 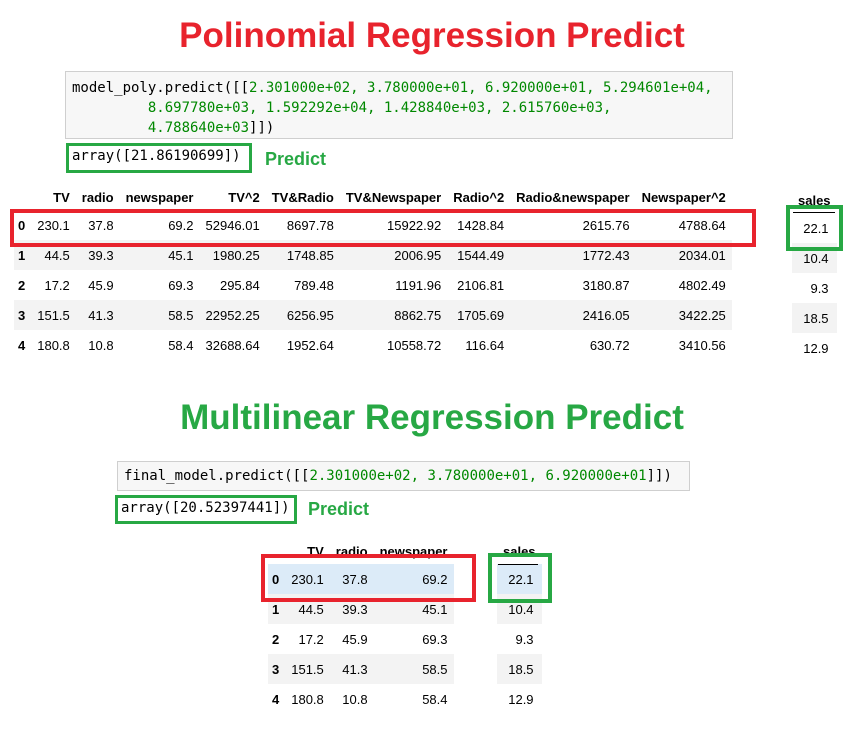 What do you see at coordinates (479, 197) in the screenshot?
I see `column-header: Radio^2` at bounding box center [479, 197].